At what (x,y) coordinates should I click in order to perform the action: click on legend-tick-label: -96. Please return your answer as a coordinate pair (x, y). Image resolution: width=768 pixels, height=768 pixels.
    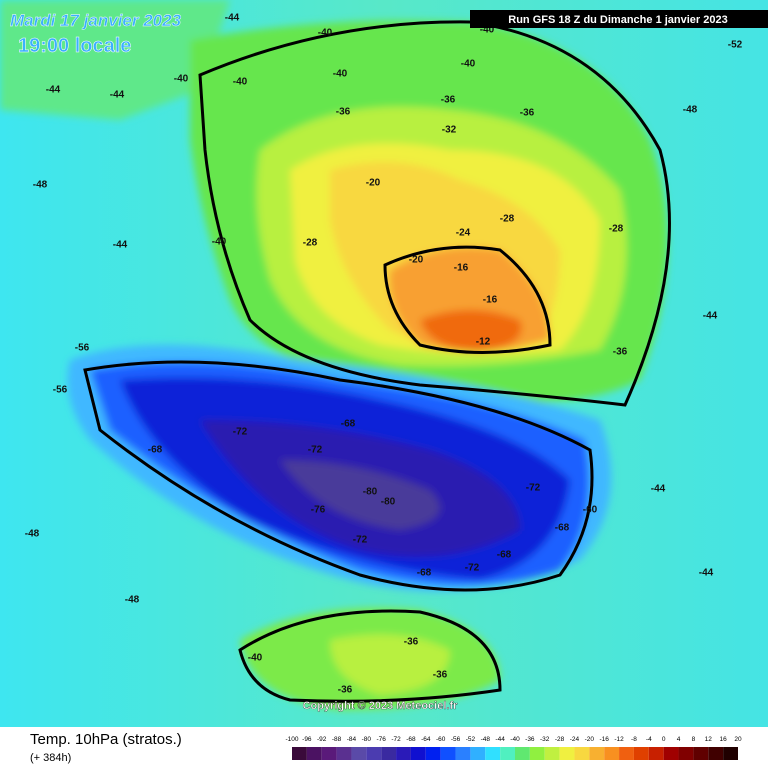
    Looking at the image, I should click on (307, 739).